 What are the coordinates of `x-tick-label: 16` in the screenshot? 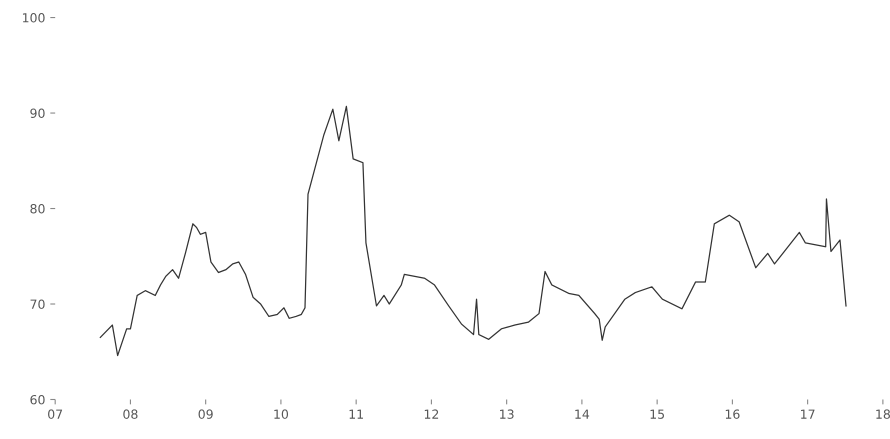 It's located at (733, 414).